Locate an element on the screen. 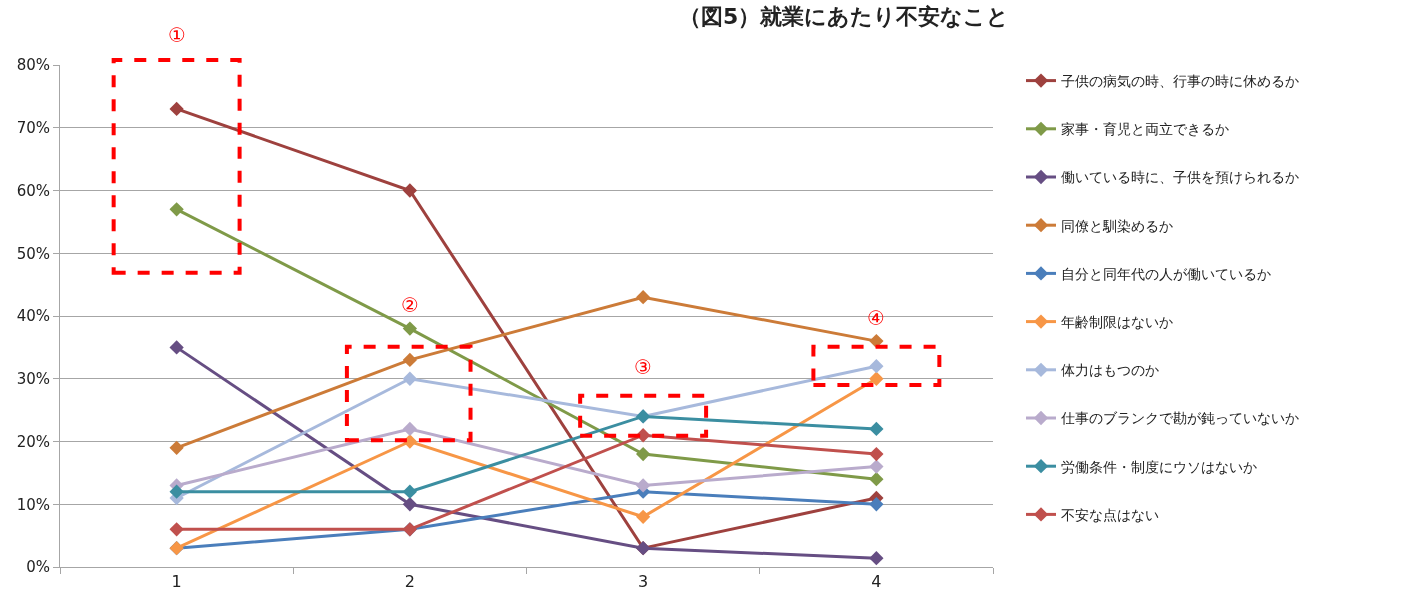 This screenshot has width=1407, height=606. legend-label: 労働条件・制度にウソはないか is located at coordinates (1158, 466).